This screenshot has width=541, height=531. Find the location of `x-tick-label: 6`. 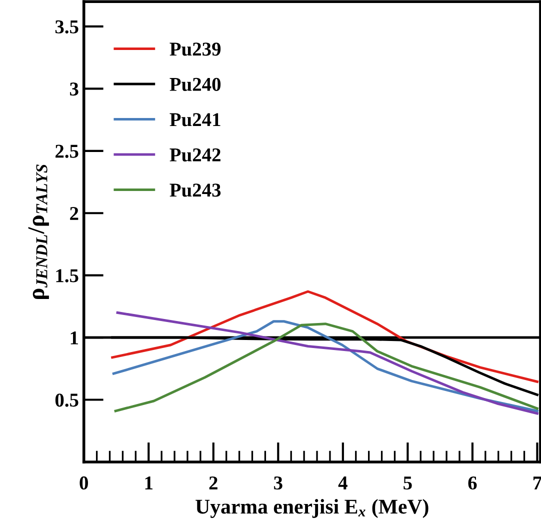

x-tick-label: 6 is located at coordinates (472, 483).